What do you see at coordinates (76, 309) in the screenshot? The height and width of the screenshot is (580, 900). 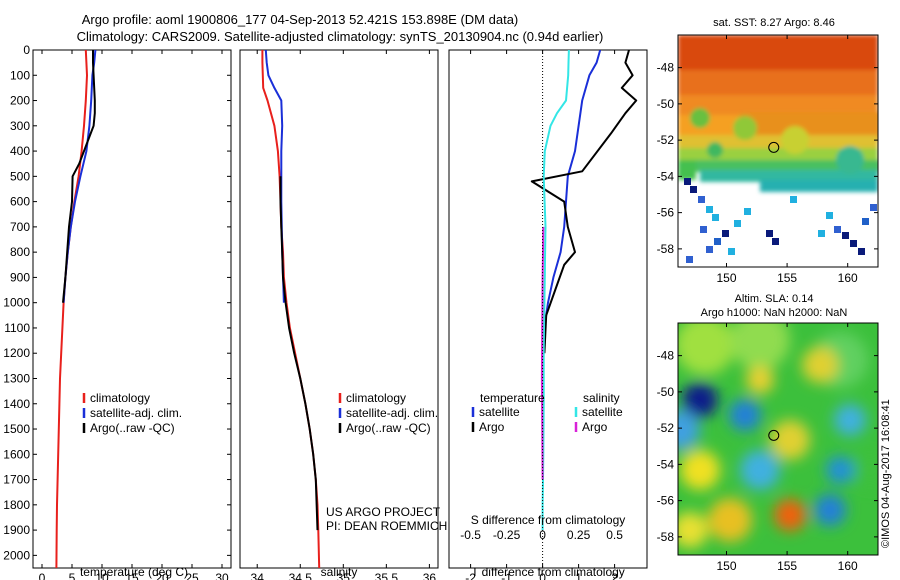 I see `temperature-series` at bounding box center [76, 309].